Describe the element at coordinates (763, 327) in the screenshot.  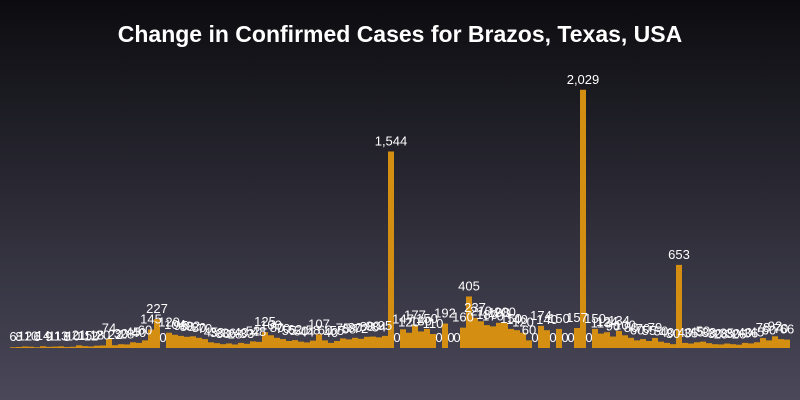
I see `value-label: 78` at that location.